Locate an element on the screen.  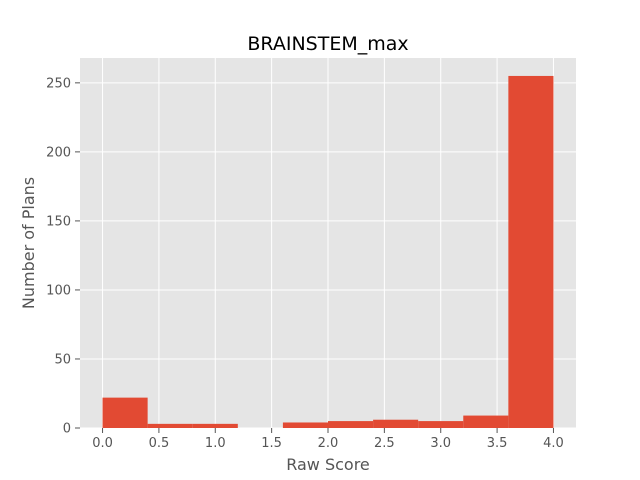
y-axis-label: Number of Plans is located at coordinates (28, 243).